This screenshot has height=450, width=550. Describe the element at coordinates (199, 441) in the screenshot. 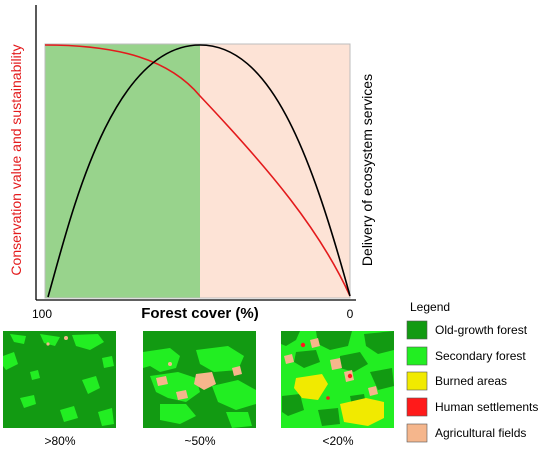

I see `map-caption-about-50: ~50%` at that location.